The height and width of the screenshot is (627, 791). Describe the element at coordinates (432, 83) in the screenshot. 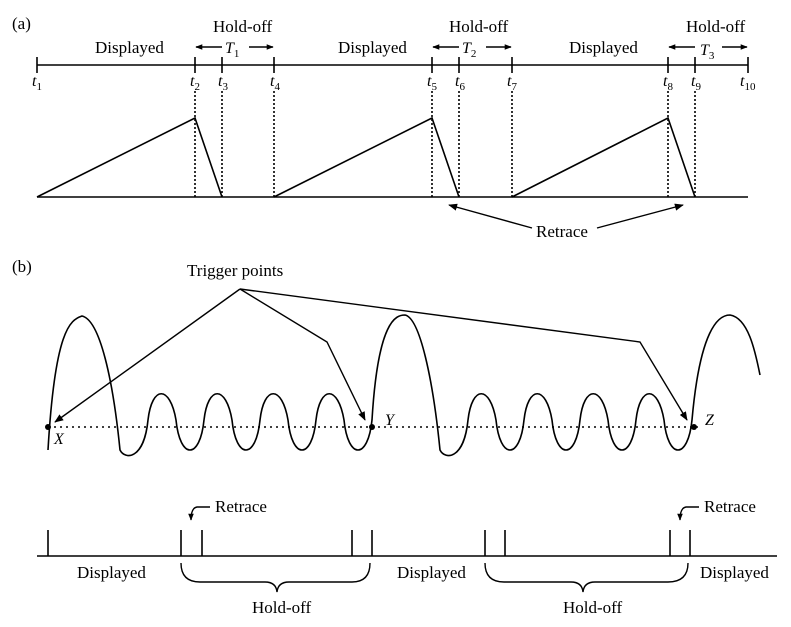

I see `time-label-t5: t5` at that location.